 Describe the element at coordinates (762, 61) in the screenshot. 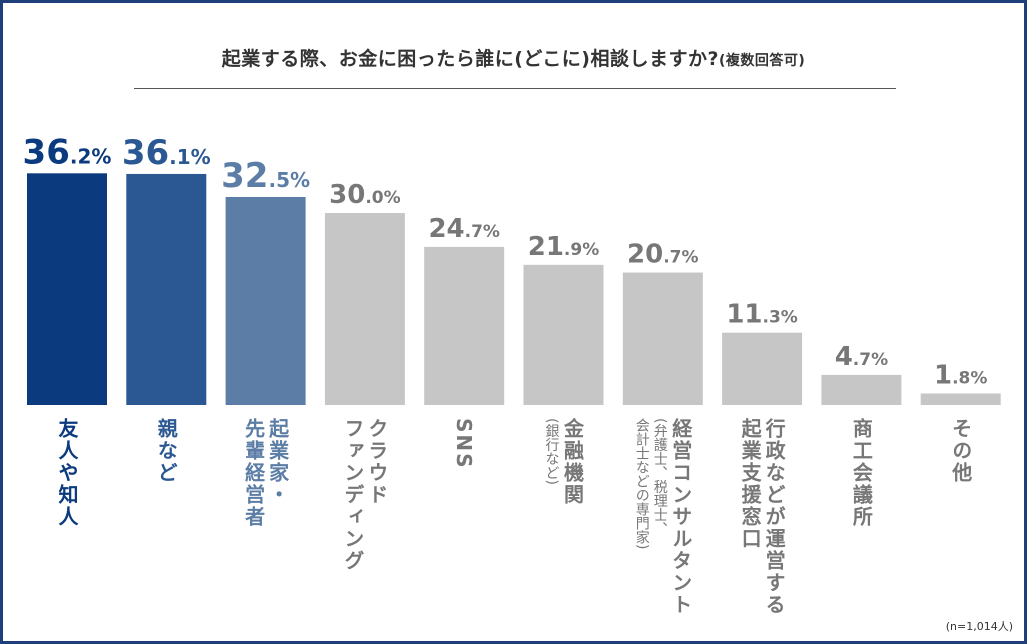

I see `chart-title-note: (複数回答可)` at that location.